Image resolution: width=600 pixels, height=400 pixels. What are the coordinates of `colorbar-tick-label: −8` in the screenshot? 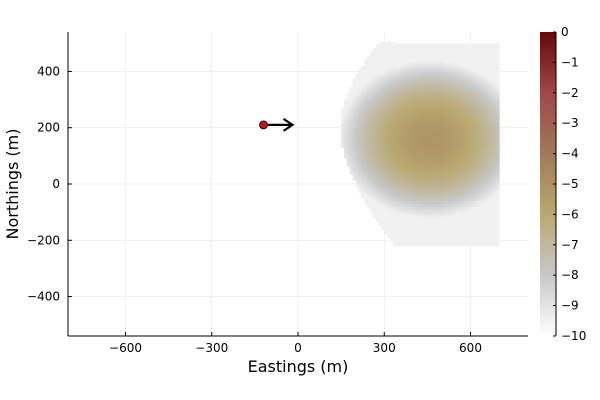 It's located at (570, 275).